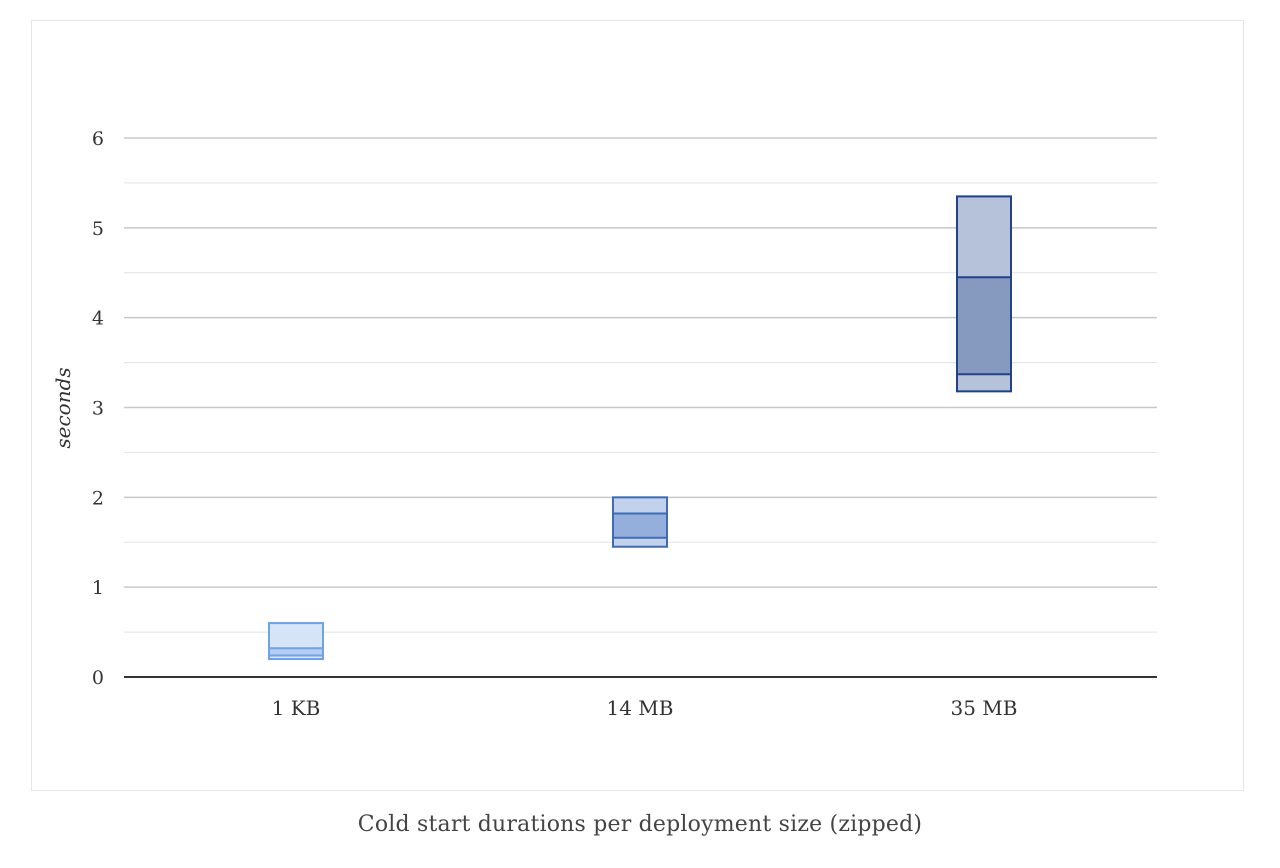 The width and height of the screenshot is (1280, 868). I want to click on y-tick-label: 5, so click(98, 229).